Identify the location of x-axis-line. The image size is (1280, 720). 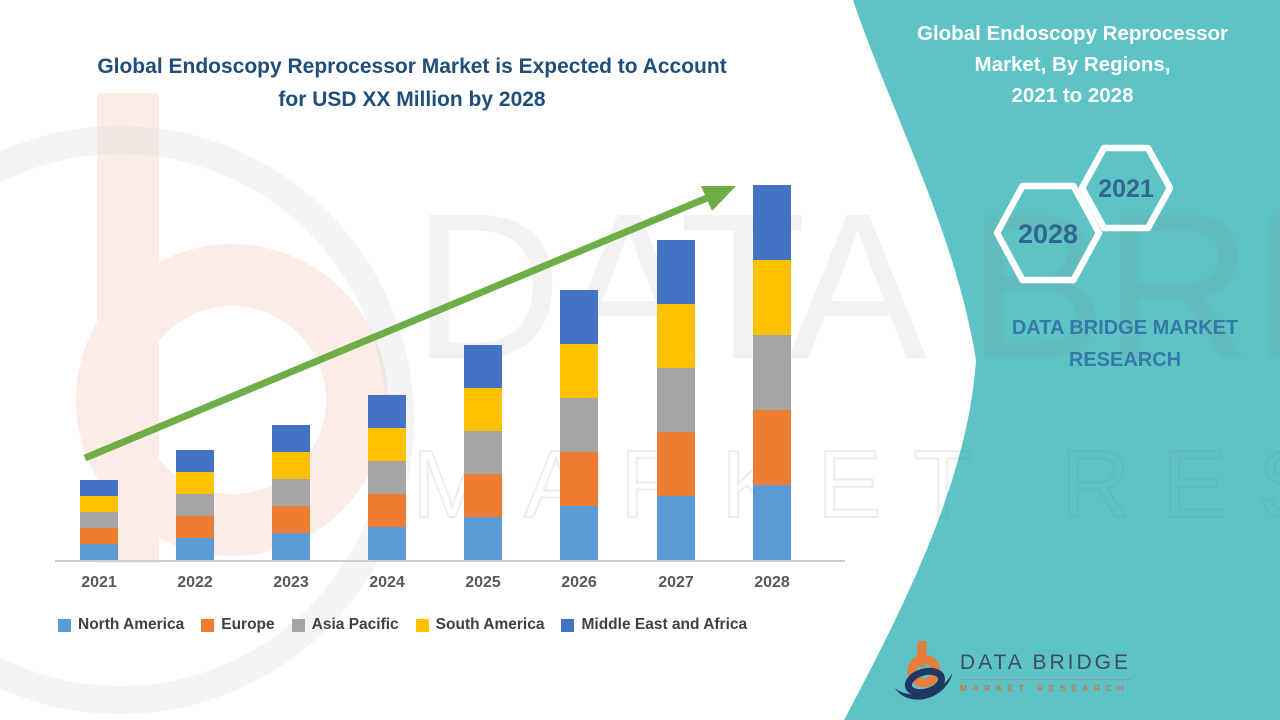
(450, 561).